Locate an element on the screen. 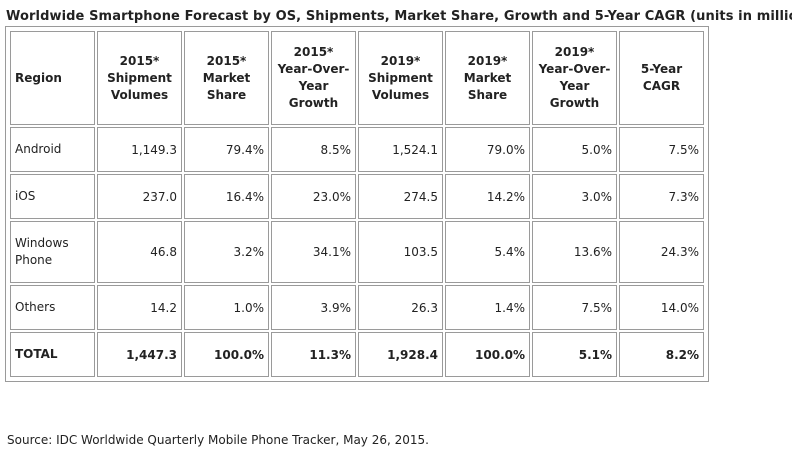 Image resolution: width=792 pixels, height=459 pixels. cell-2019-shipments: 1,524.1 is located at coordinates (400, 149).